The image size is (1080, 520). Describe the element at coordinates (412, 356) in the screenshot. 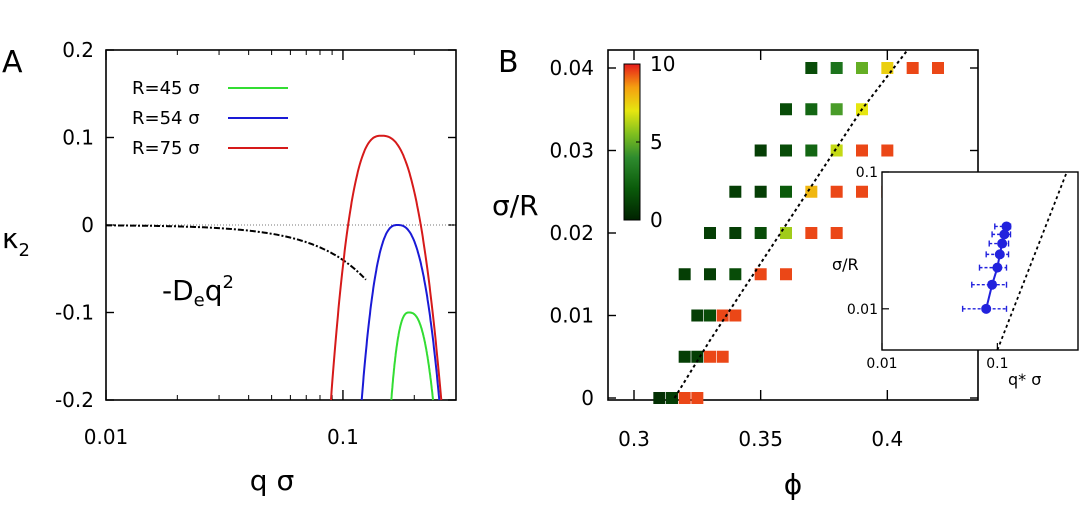

I see `curve-r-45-` at that location.